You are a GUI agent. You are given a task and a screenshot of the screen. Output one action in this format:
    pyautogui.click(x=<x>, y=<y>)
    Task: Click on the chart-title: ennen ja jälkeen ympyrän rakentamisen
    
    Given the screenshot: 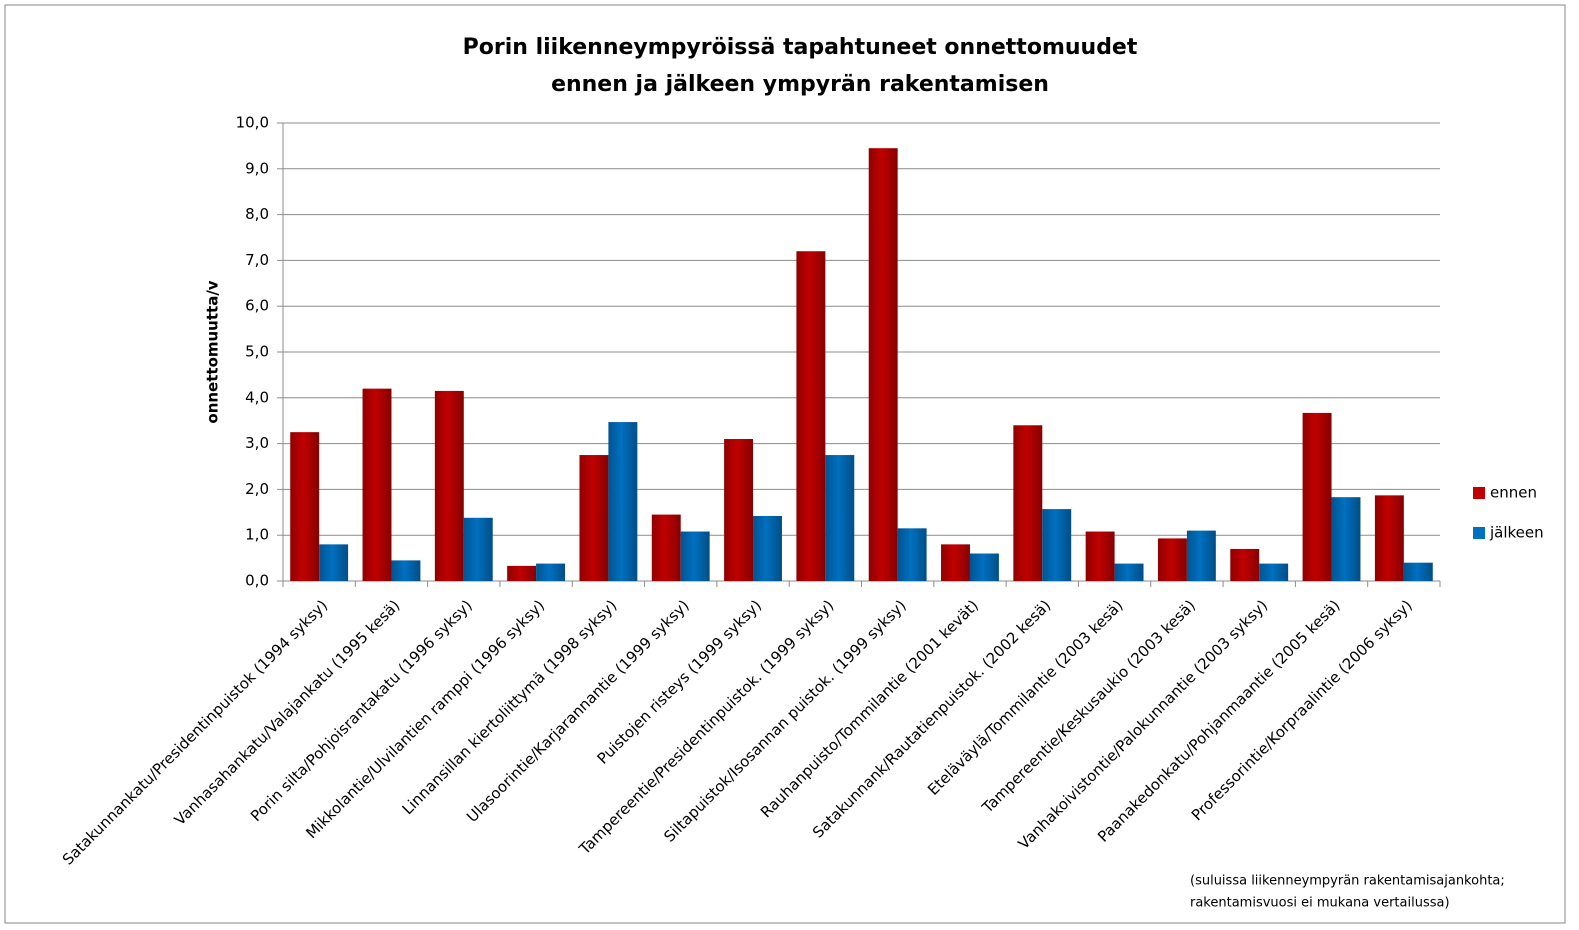 What is the action you would take?
    pyautogui.click(x=800, y=84)
    